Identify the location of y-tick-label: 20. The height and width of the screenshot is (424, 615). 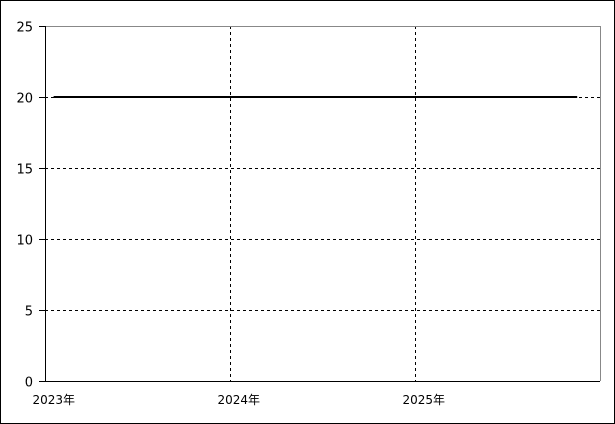
(24, 99).